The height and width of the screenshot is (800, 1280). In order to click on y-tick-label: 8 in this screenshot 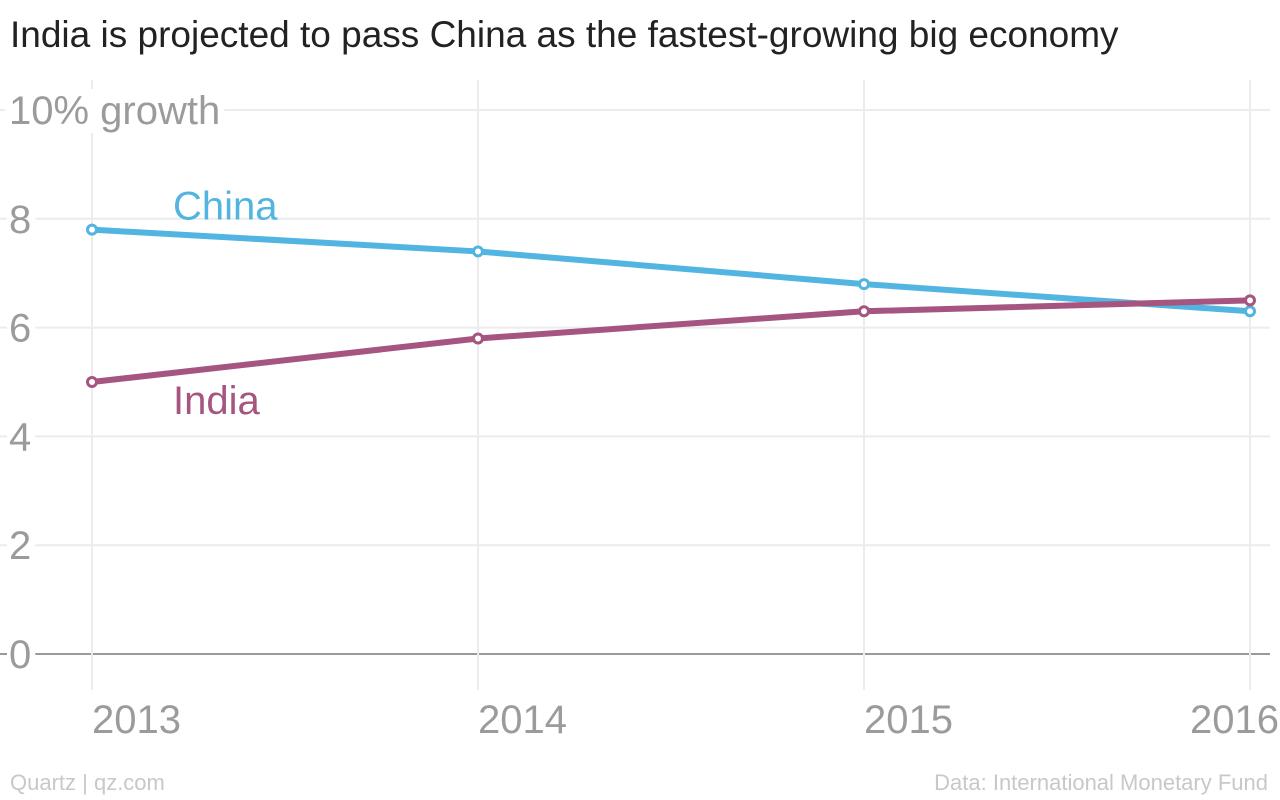, I will do `click(20, 220)`.